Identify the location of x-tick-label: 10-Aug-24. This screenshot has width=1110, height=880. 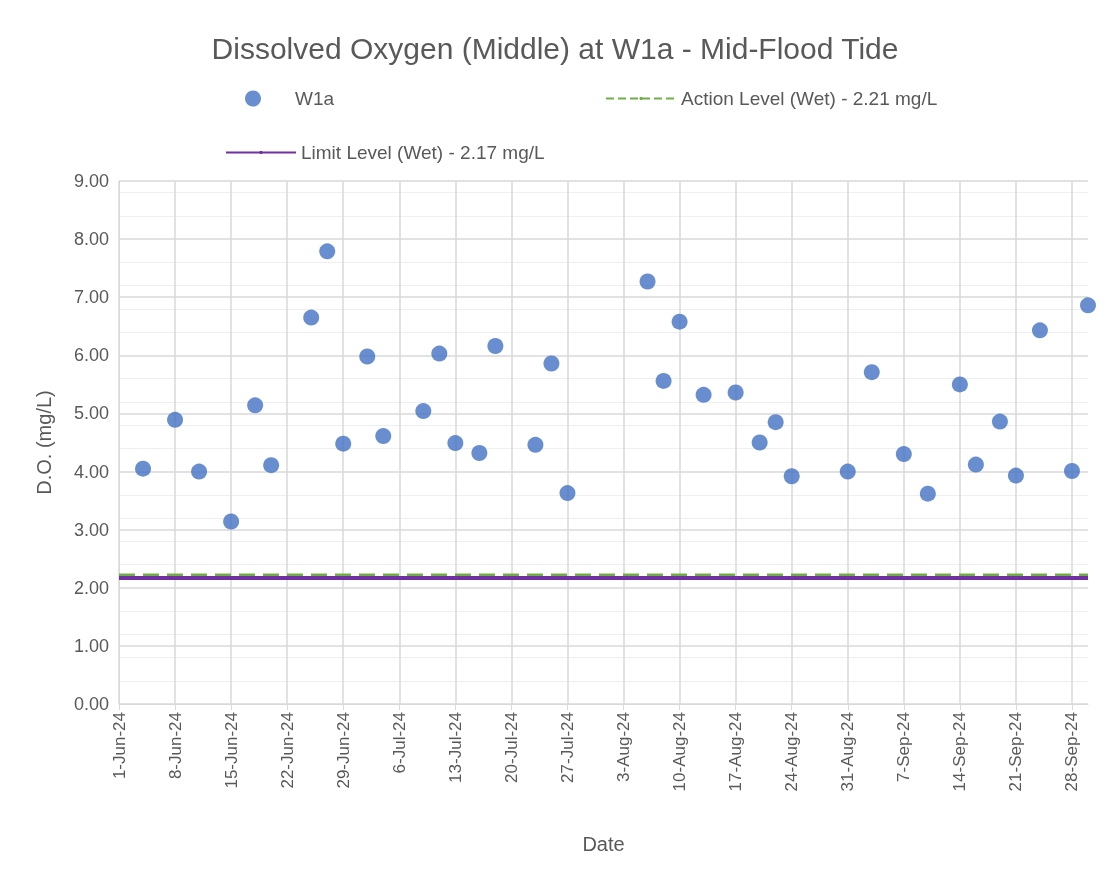
(680, 752).